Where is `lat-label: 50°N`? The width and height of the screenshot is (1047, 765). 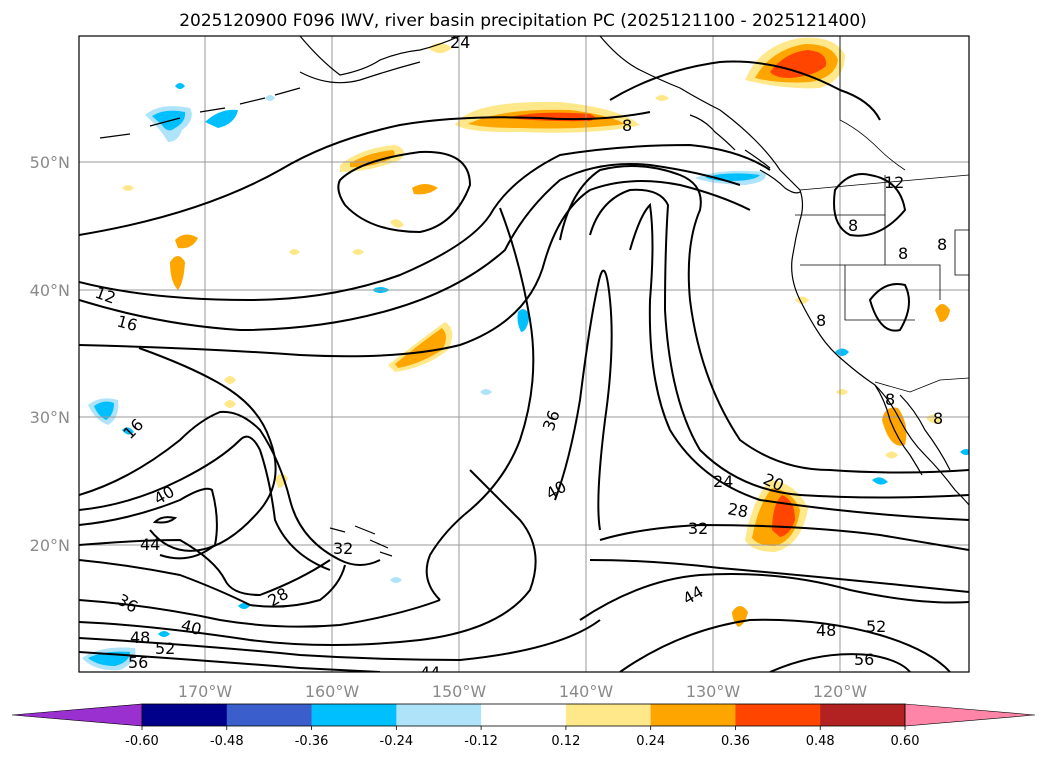
lat-label: 50°N is located at coordinates (50, 162).